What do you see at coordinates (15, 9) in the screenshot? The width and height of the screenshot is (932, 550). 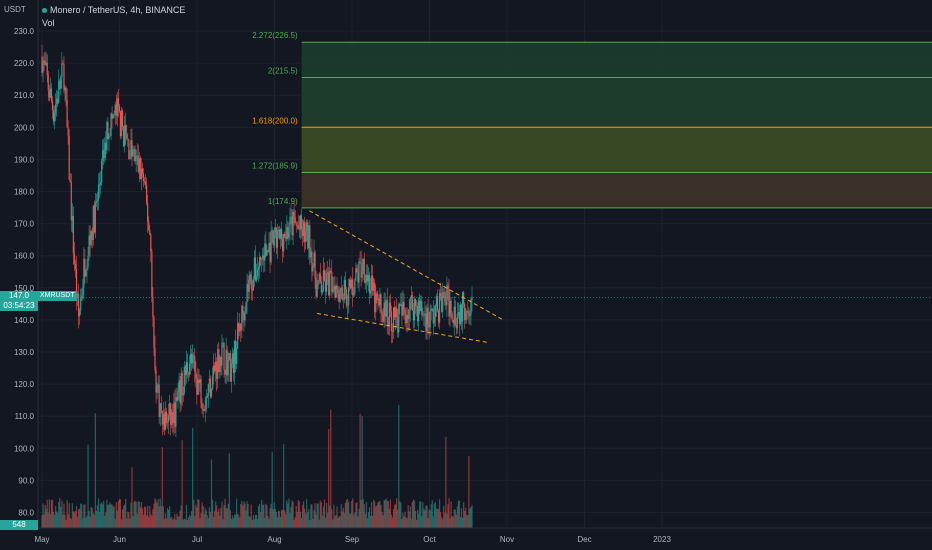 I see `axis-unit-label: USDT` at bounding box center [15, 9].